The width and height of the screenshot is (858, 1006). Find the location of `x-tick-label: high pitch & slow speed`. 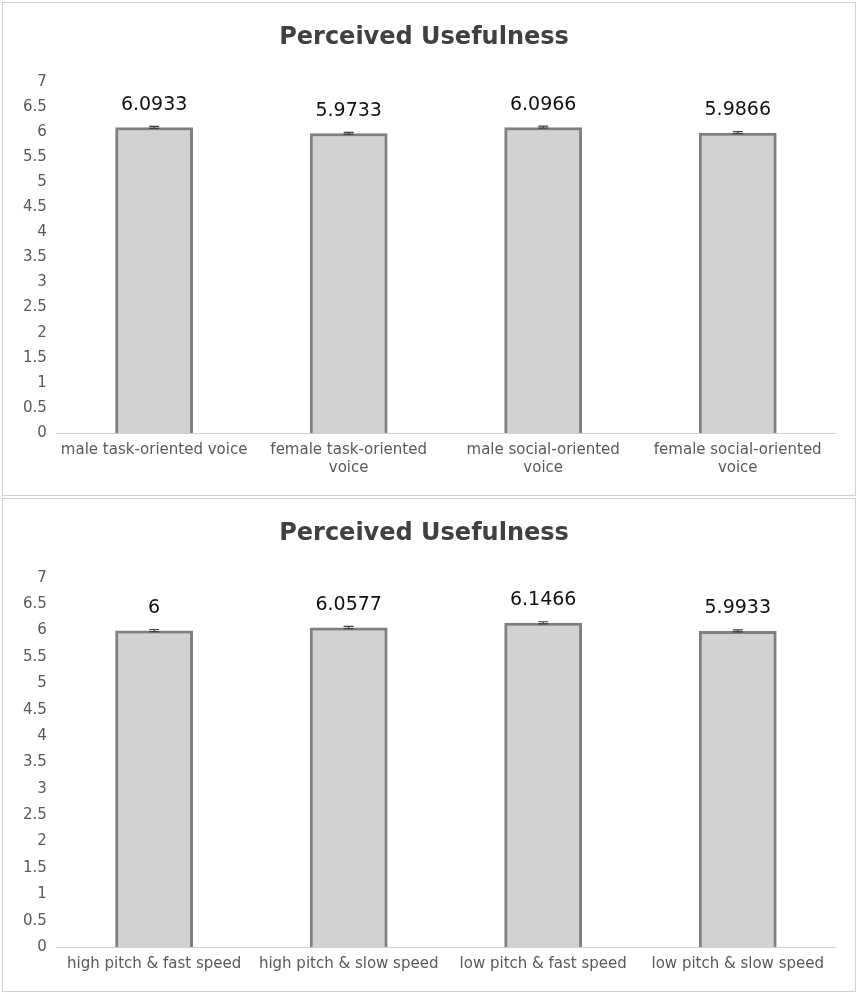

x-tick-label: high pitch & slow speed is located at coordinates (348, 962).